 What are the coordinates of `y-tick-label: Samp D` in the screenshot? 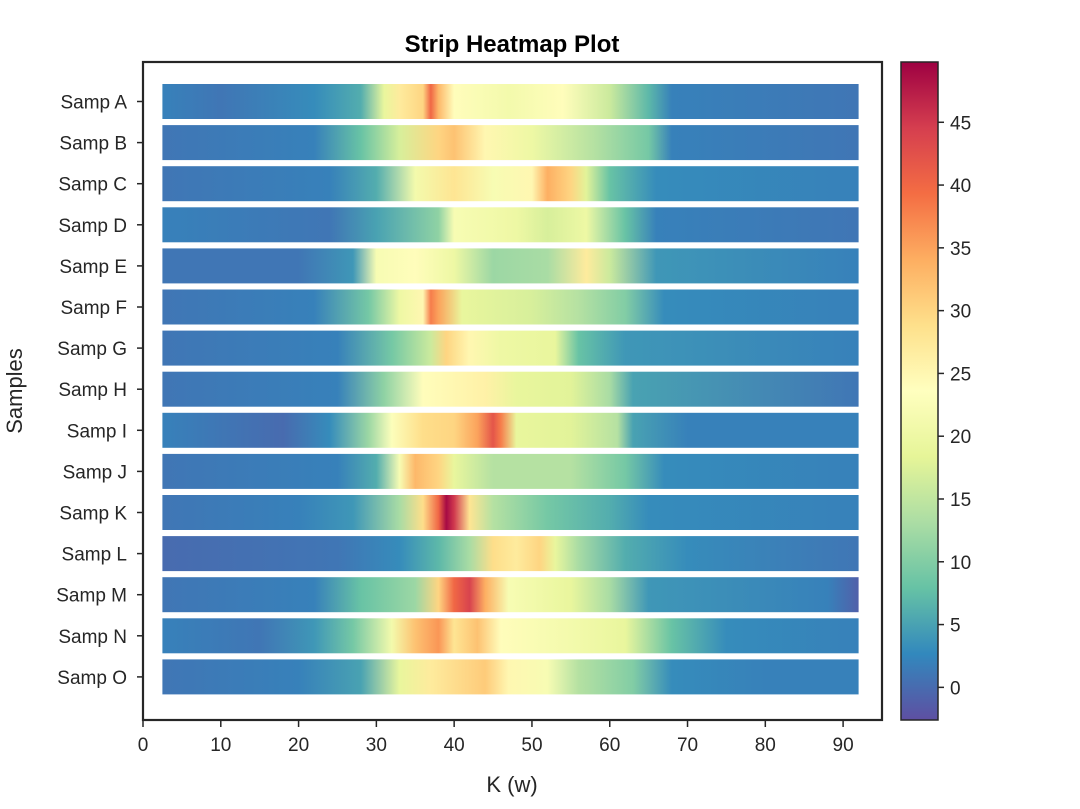 It's located at (92, 226).